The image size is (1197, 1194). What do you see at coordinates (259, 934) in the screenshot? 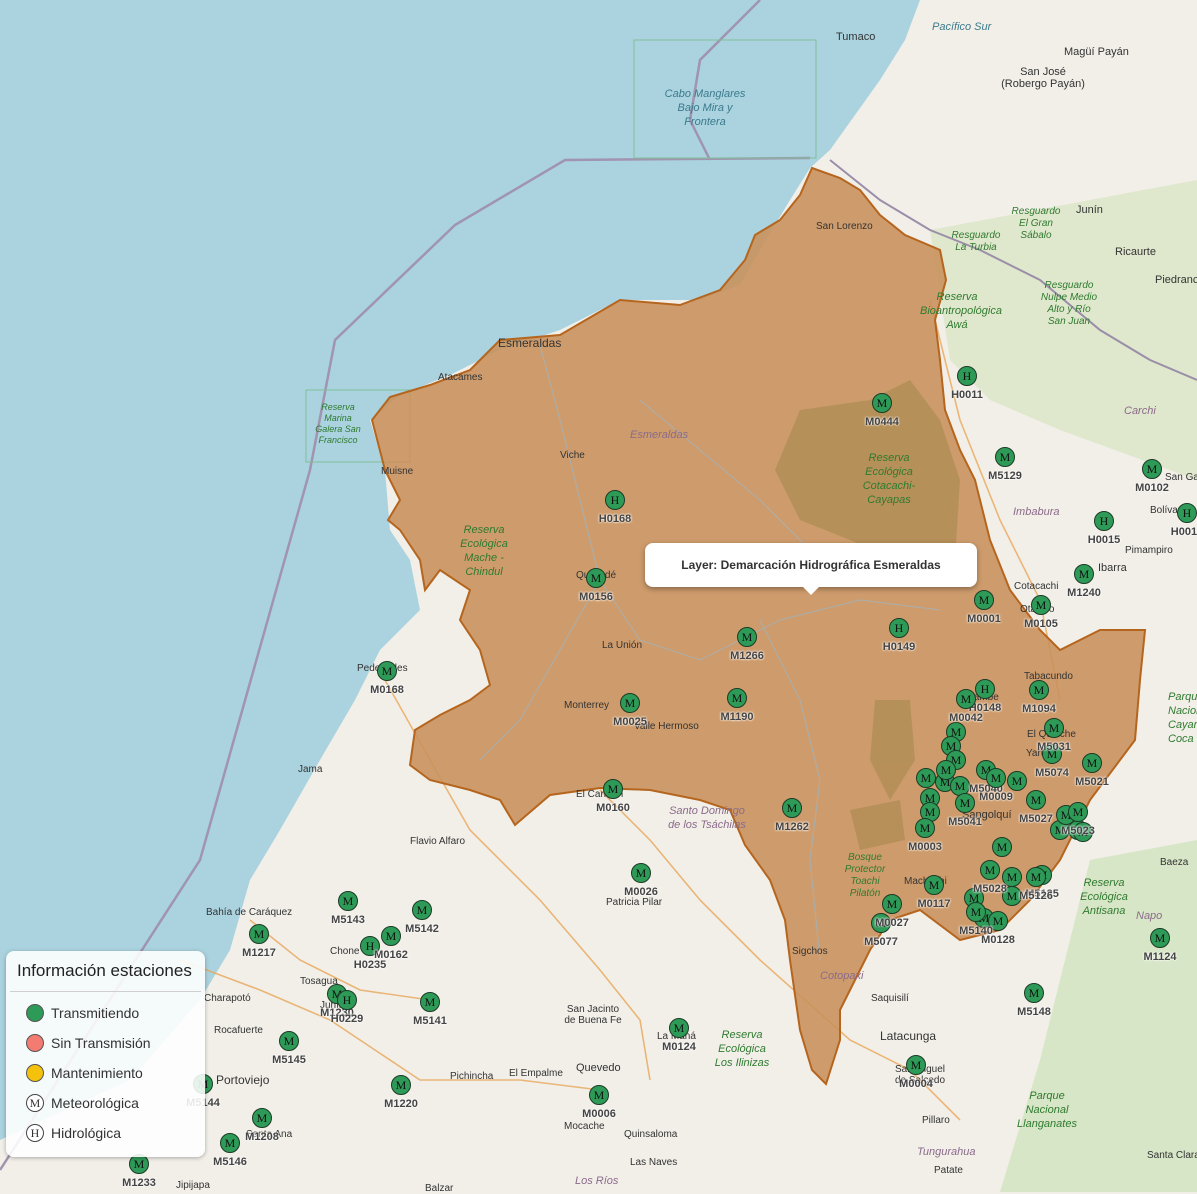
I see `station-marker-m1217: M` at bounding box center [259, 934].